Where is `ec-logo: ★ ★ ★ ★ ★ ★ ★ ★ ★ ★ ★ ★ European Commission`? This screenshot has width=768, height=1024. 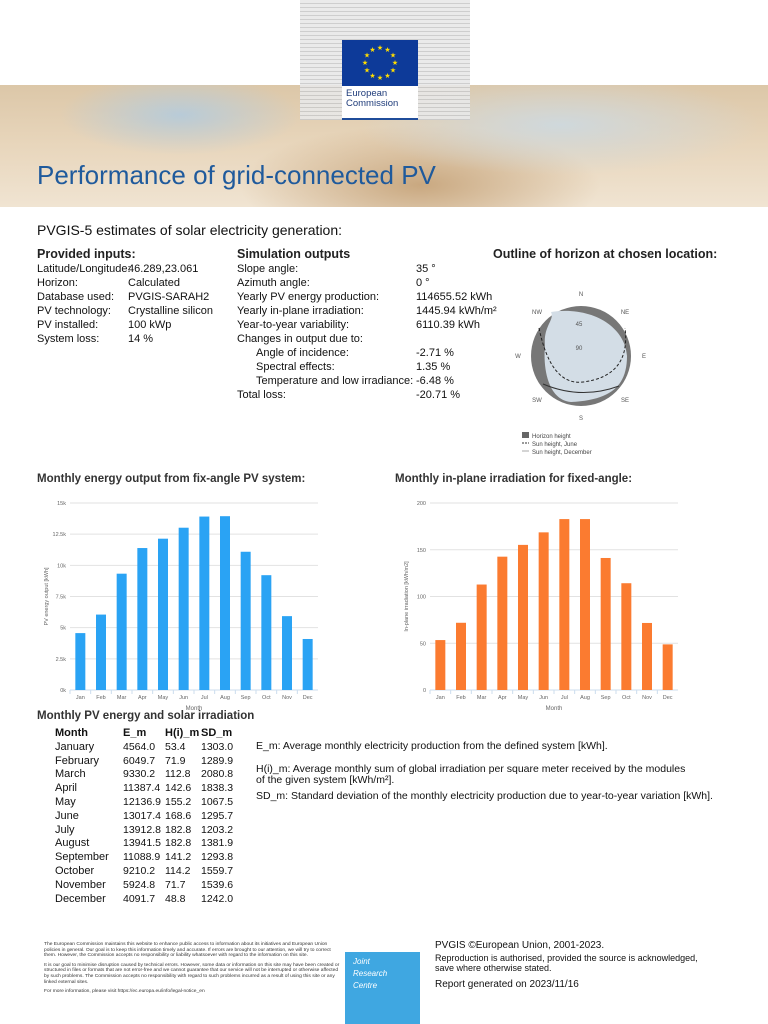 ec-logo: ★ ★ ★ ★ ★ ★ ★ ★ ★ ★ ★ ★ European Commission is located at coordinates (380, 80).